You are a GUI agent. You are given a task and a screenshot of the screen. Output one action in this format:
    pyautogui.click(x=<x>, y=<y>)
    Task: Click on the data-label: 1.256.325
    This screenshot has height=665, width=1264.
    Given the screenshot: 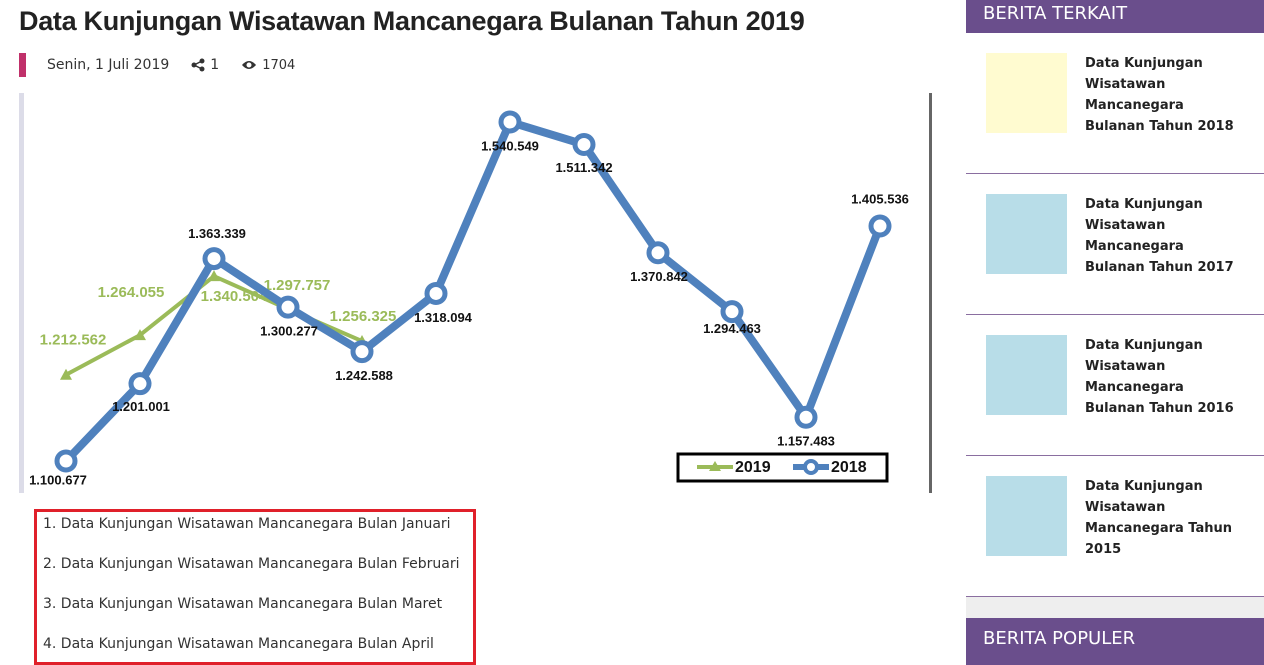 What is the action you would take?
    pyautogui.click(x=363, y=316)
    